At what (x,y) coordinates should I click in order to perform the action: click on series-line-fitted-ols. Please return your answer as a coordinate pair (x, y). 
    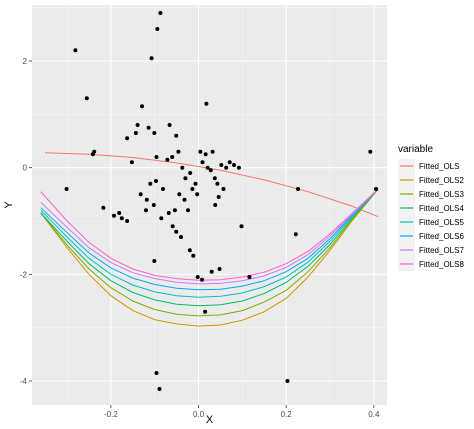
    Looking at the image, I should click on (212, 185).